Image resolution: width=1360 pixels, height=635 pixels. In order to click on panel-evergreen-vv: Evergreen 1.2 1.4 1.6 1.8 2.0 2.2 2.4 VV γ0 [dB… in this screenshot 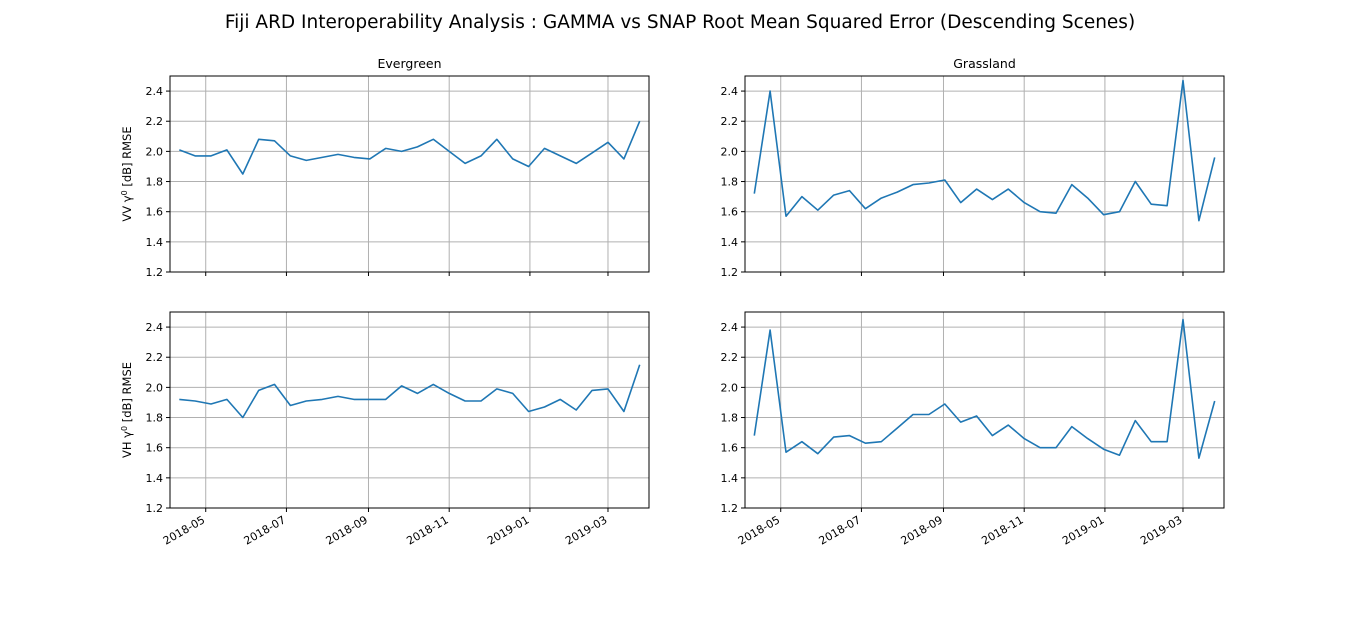, I will do `click(385, 167)`.